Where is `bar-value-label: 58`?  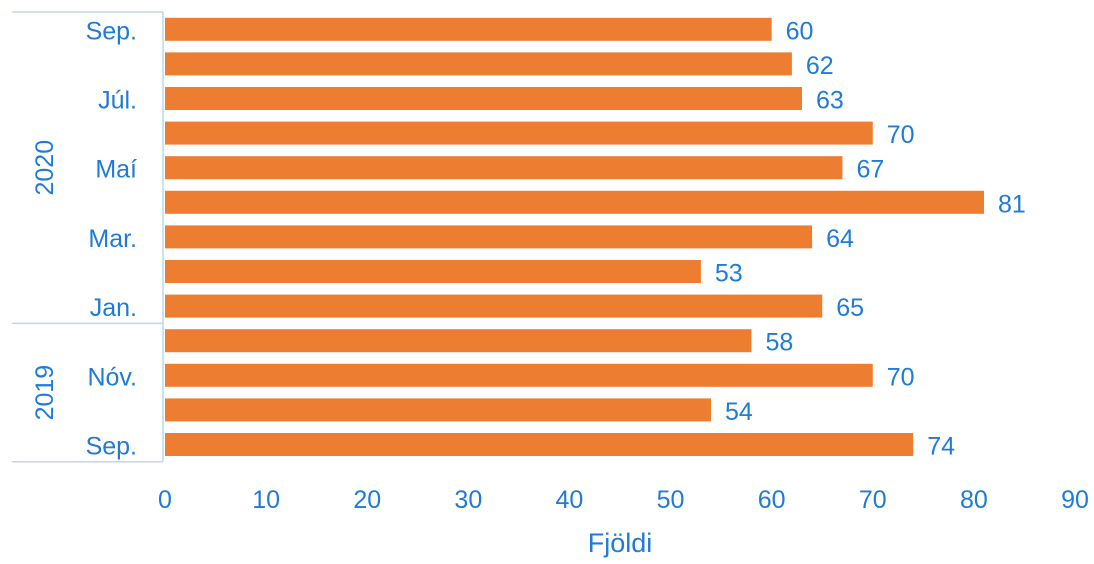
bar-value-label: 58 is located at coordinates (779, 343).